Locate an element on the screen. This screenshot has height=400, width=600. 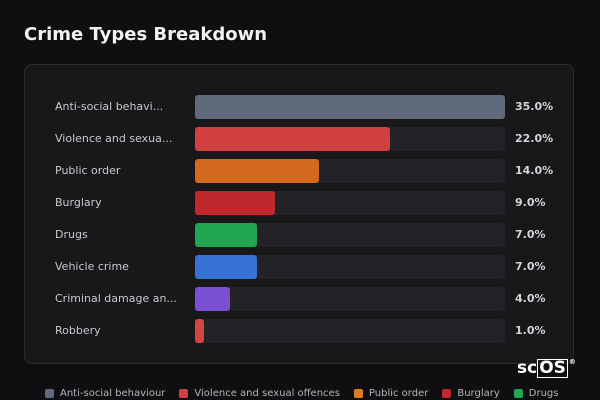
page-title: Crime Types Breakdown is located at coordinates (146, 34).